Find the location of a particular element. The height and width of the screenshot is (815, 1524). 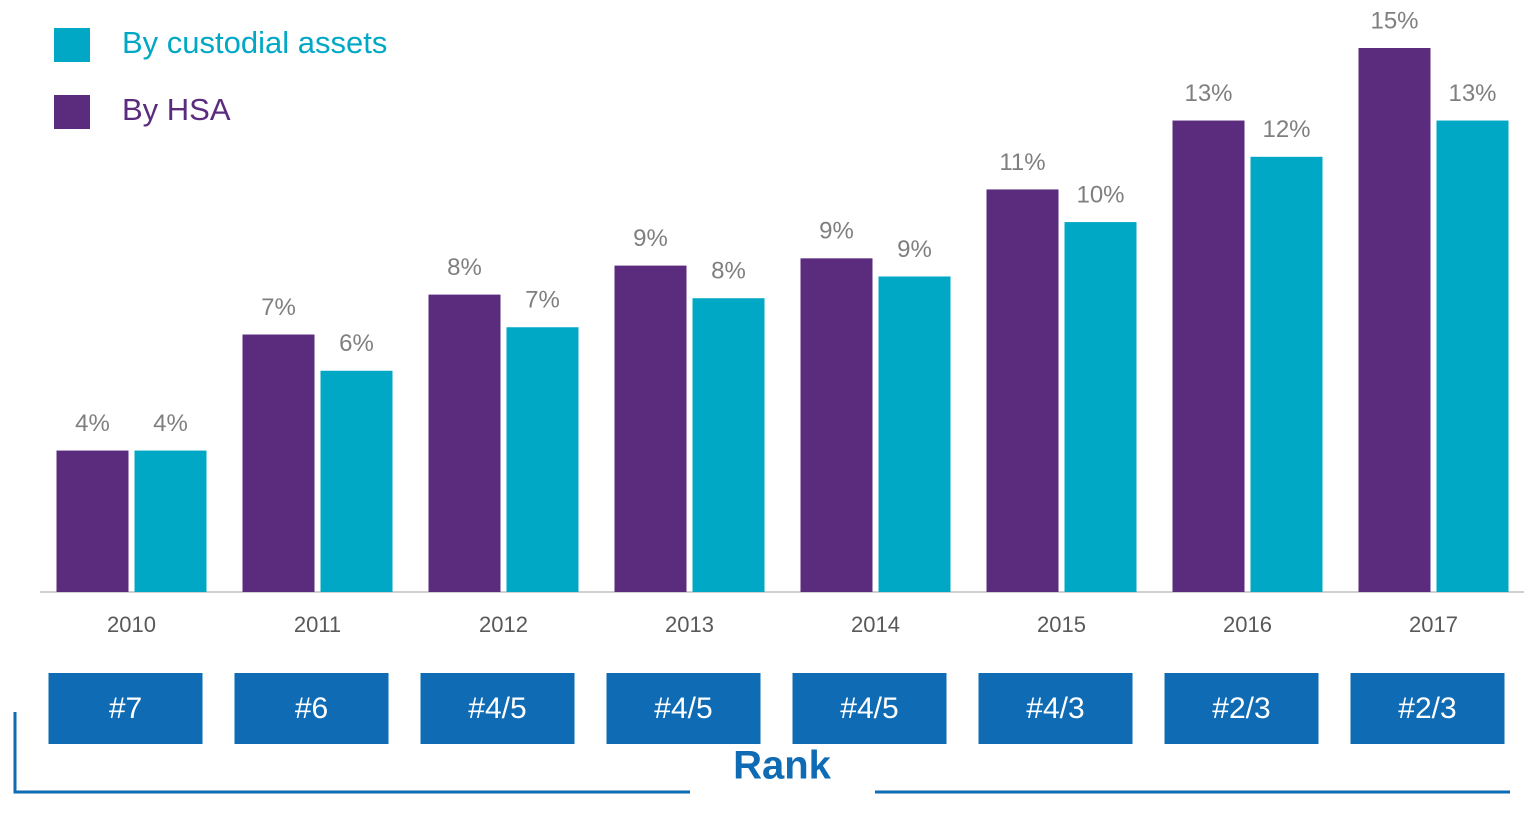

x-tick-label: 2011 is located at coordinates (317, 624).